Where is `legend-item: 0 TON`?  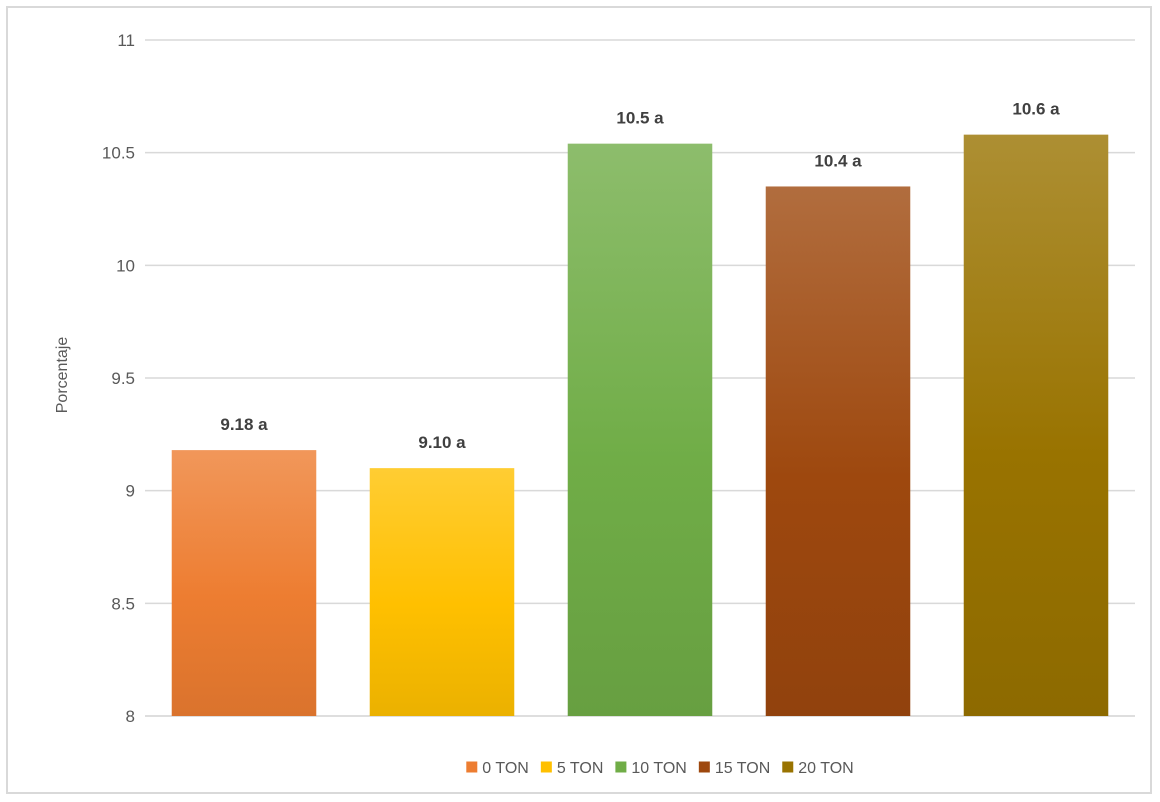
legend-item: 0 TON is located at coordinates (497, 768).